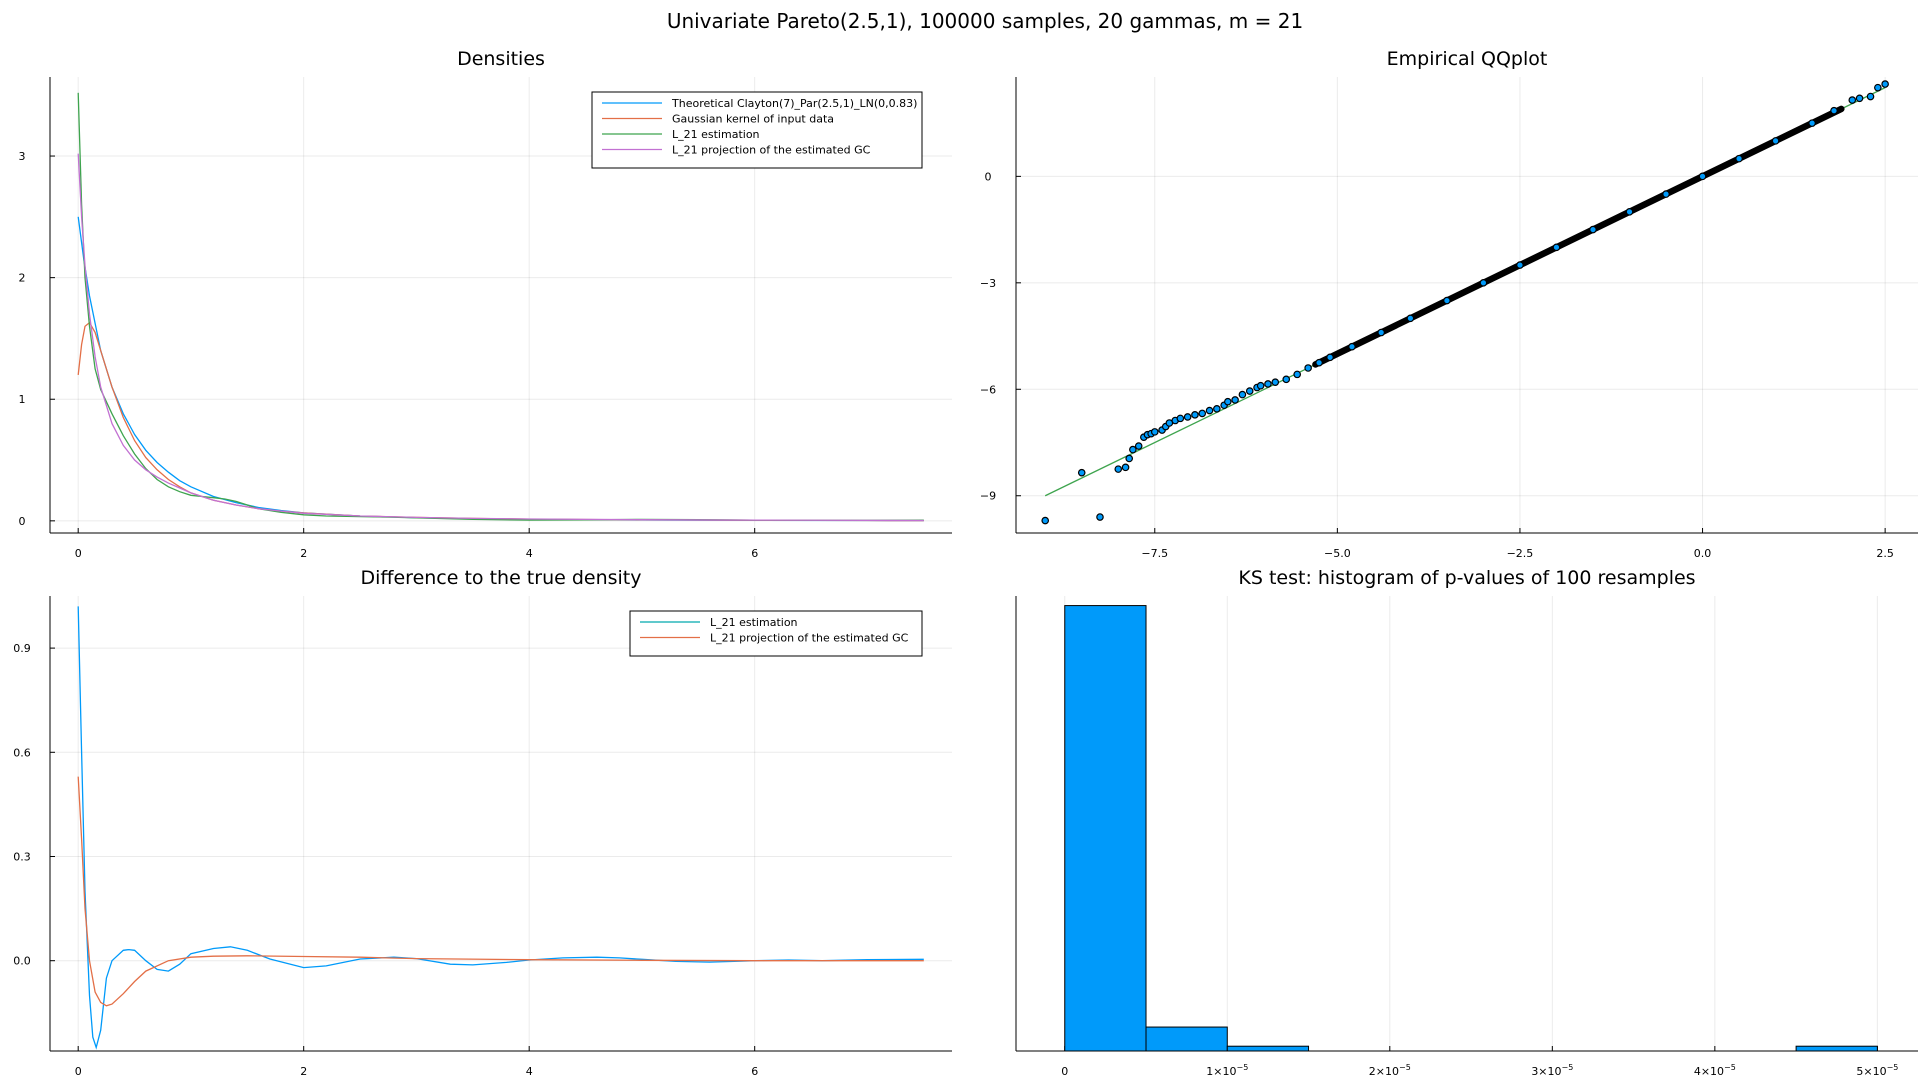 This screenshot has height=1080, width=1920. What do you see at coordinates (22, 399) in the screenshot?
I see `y-tick-label: 1` at bounding box center [22, 399].